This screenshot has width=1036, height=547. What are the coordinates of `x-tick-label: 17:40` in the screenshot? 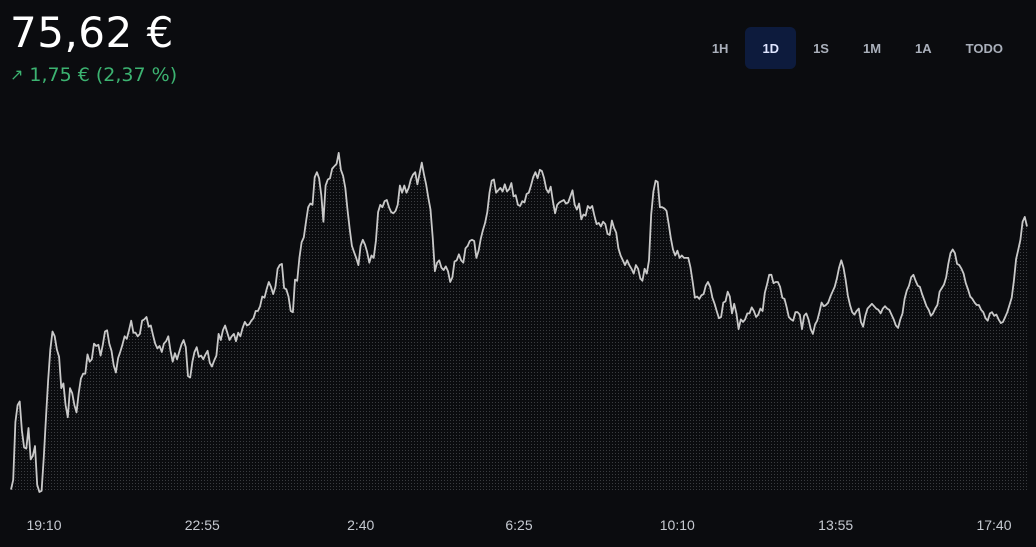 It's located at (993, 525).